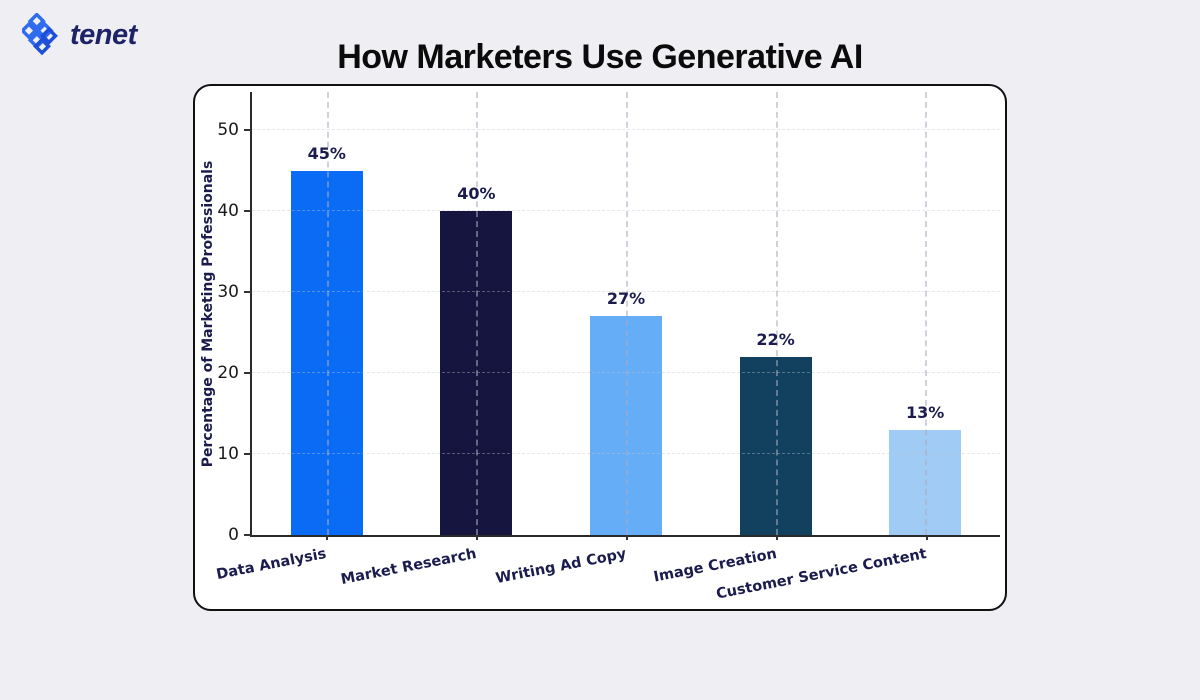  I want to click on y-tick-label: 10, so click(228, 454).